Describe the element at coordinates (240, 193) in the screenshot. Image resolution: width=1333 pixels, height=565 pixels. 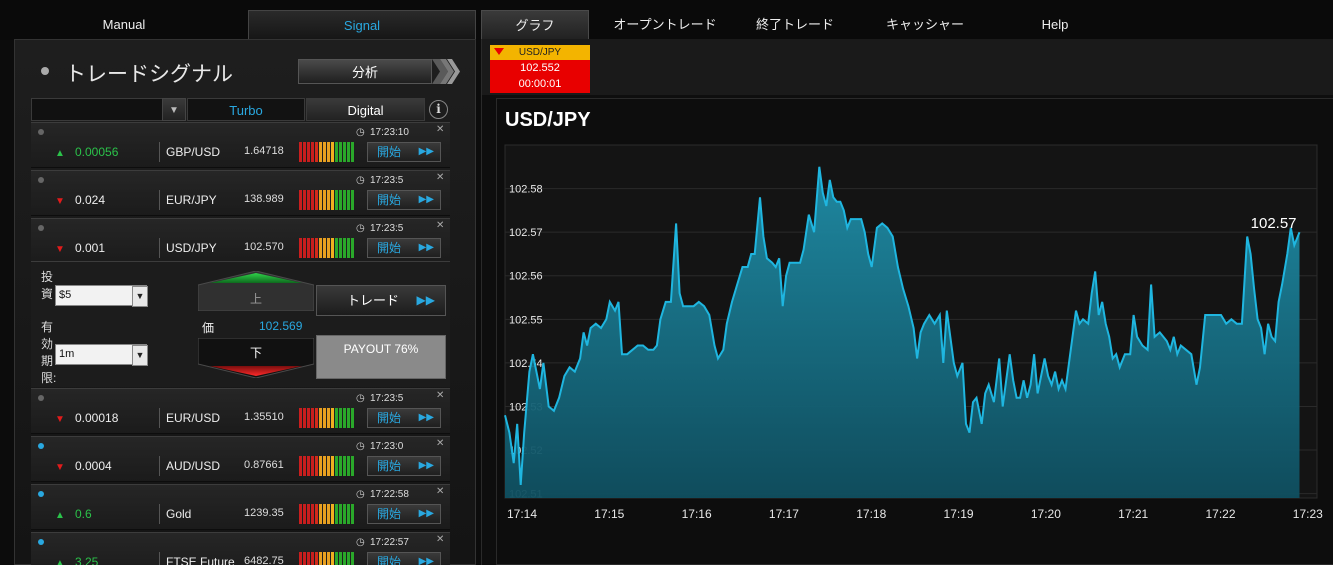
I see `signal-row: ◷ 17:23:5 ✕ ▼ 0.024 EUR/JPY 138.989 開始 ▶▶` at that location.